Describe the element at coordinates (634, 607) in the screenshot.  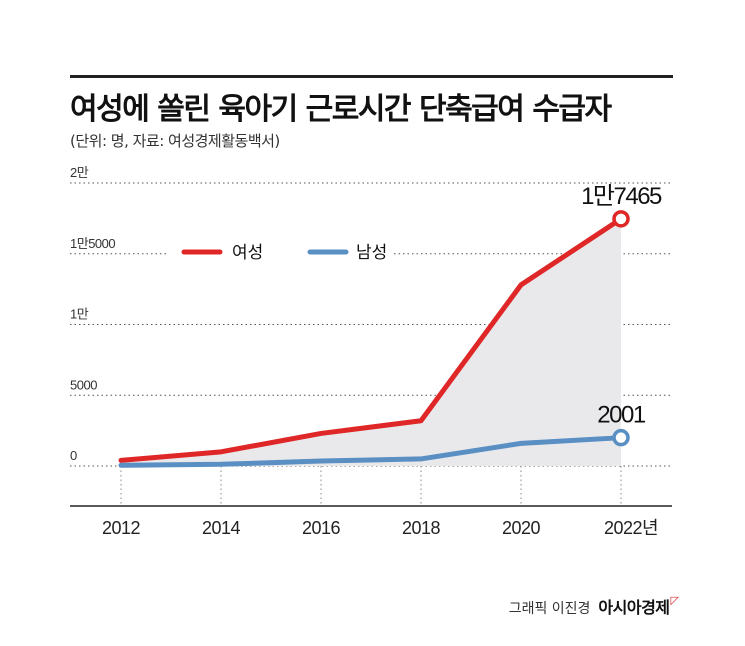
I see `brand-logo: 아시아경제` at that location.